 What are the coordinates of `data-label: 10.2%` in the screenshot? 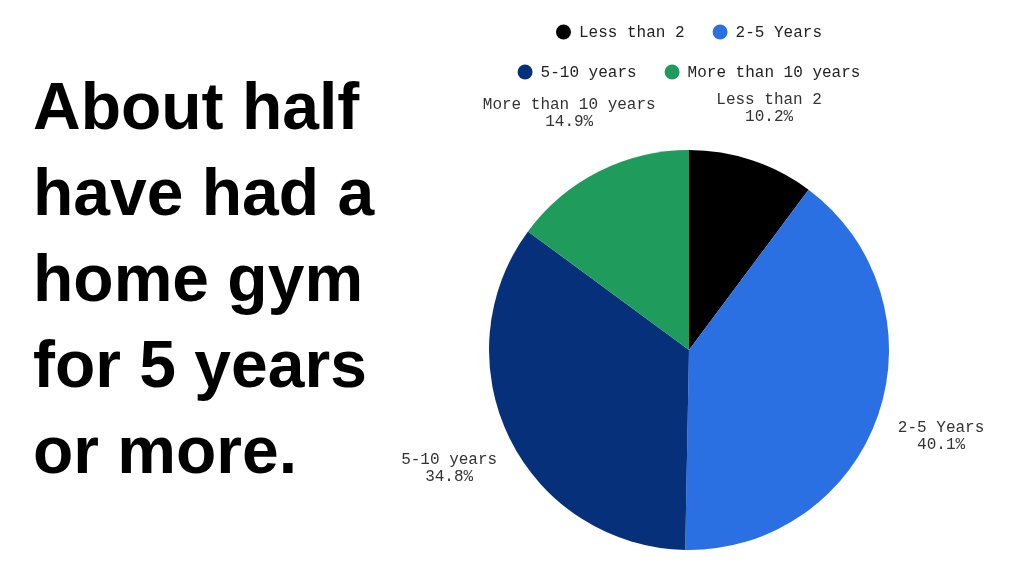 It's located at (769, 117).